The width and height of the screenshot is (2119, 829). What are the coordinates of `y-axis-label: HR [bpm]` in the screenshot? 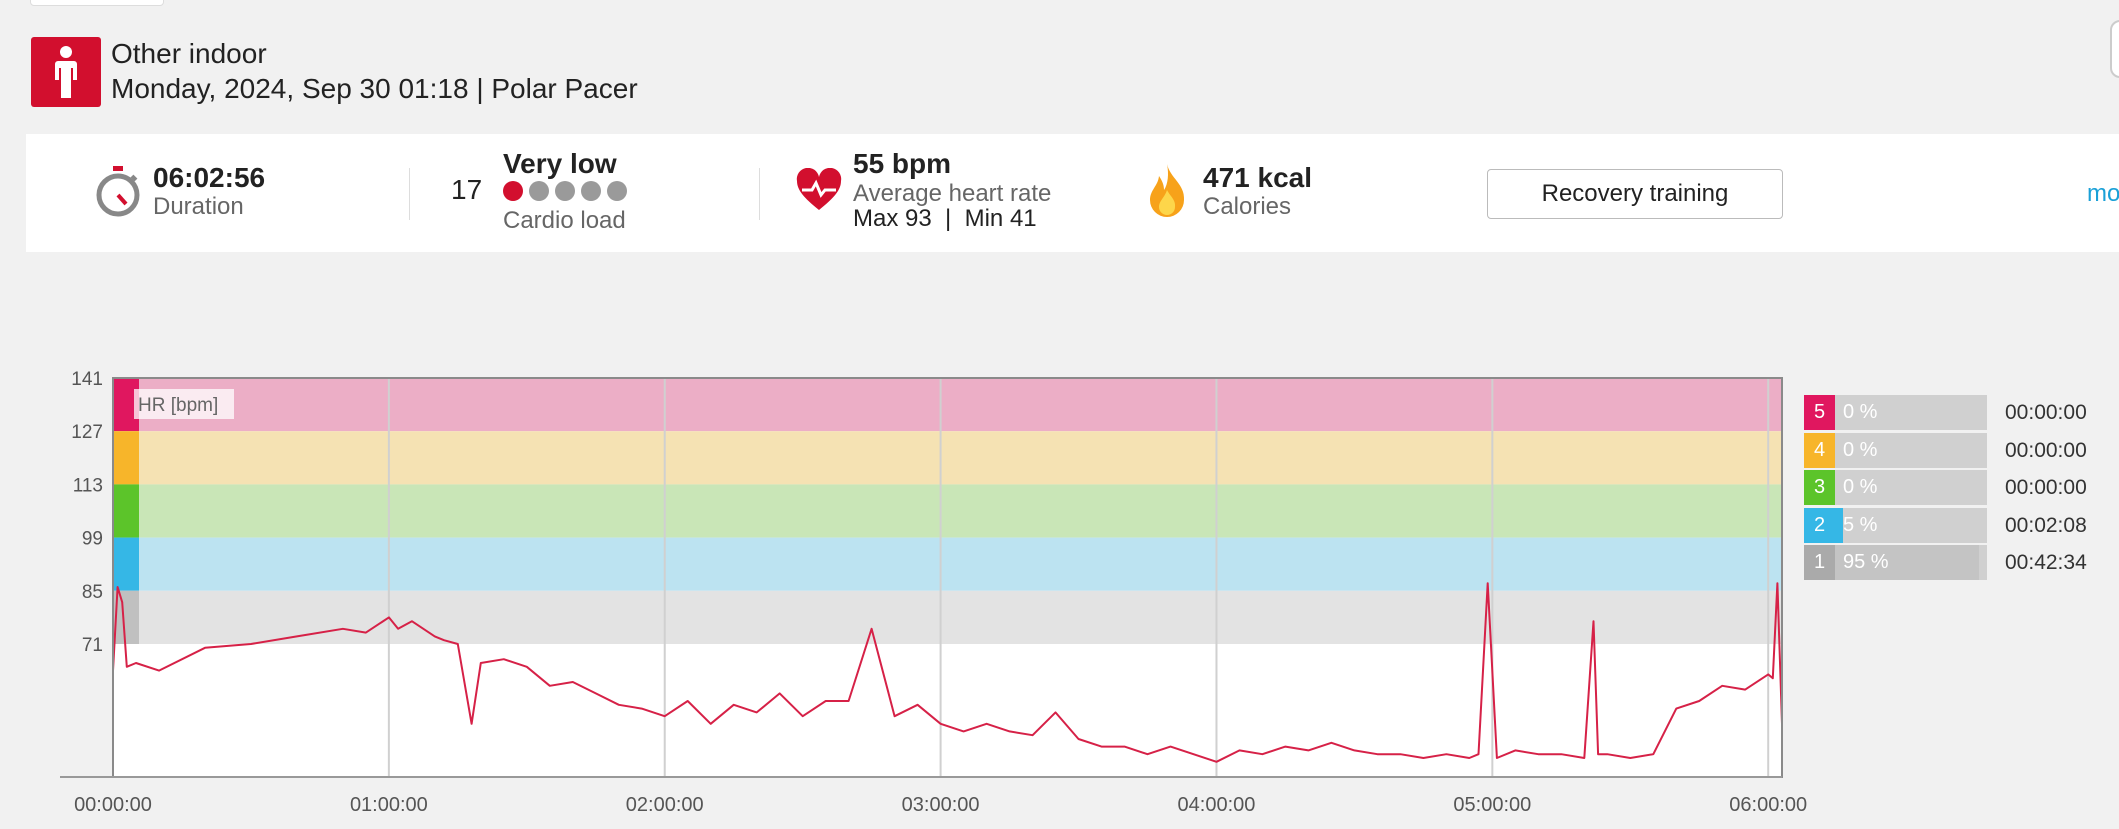 It's located at (178, 405).